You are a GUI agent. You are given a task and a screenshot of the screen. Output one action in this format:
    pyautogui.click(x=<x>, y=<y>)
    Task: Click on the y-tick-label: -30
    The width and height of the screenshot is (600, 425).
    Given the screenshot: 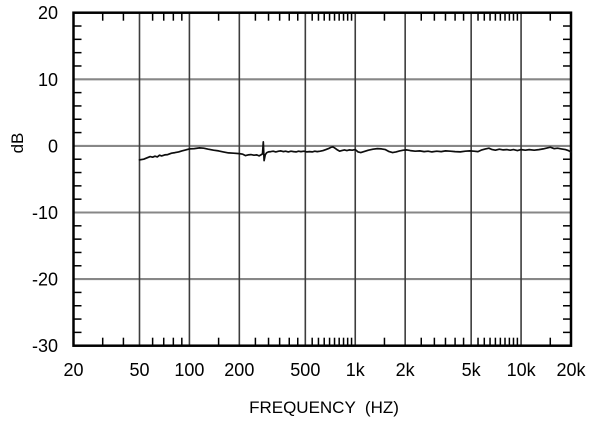 What is the action you would take?
    pyautogui.click(x=45, y=346)
    